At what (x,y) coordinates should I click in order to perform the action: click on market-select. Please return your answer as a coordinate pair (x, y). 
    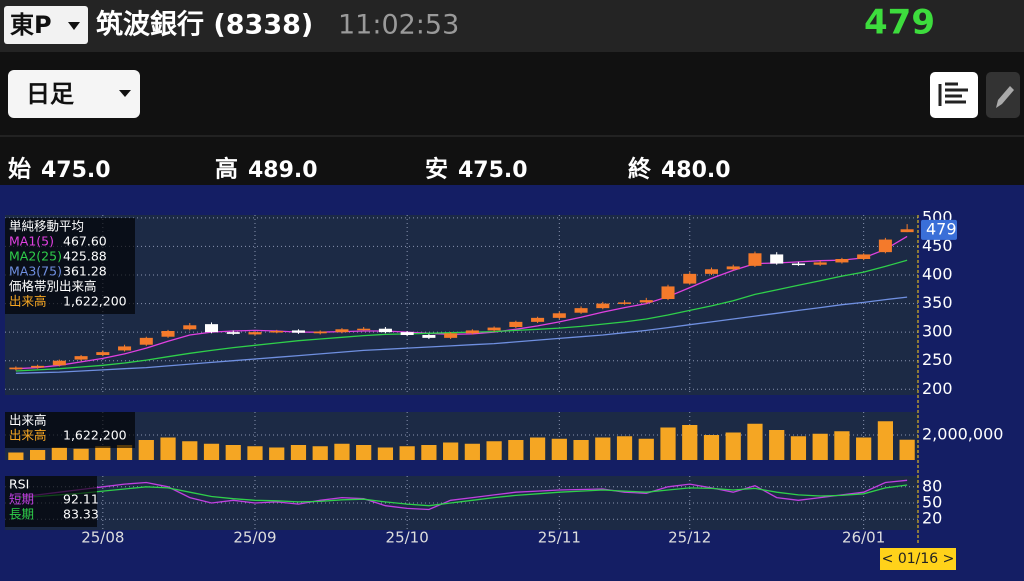
    Looking at the image, I should click on (46, 25).